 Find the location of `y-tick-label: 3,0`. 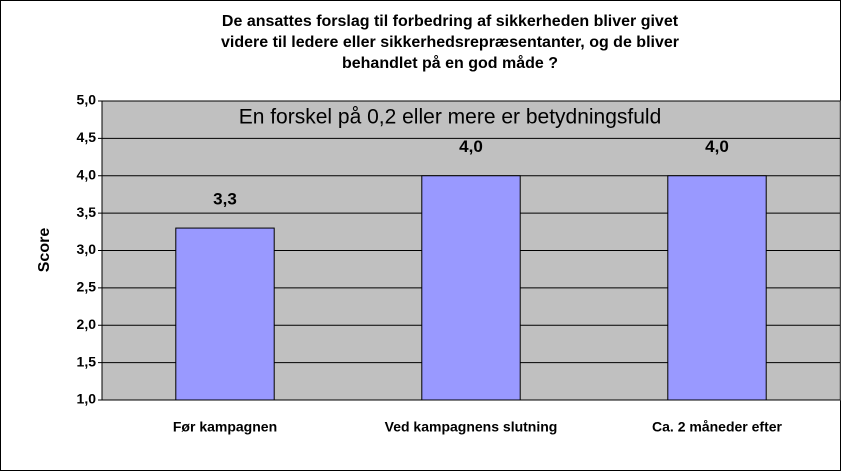

y-tick-label: 3,0 is located at coordinates (87, 249).